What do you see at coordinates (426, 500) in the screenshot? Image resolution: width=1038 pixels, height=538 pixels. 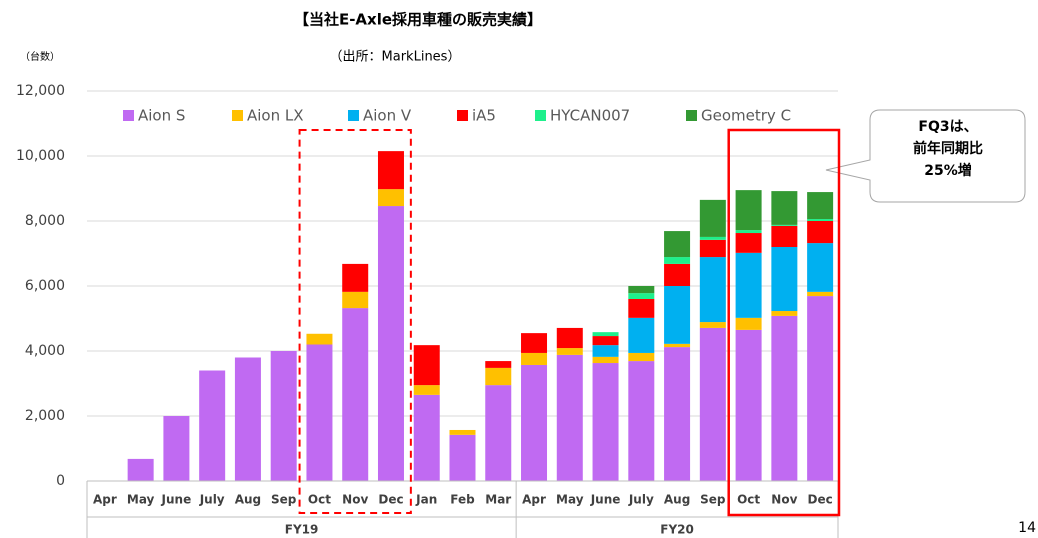 I see `x-tick-label: Jan` at bounding box center [426, 500].